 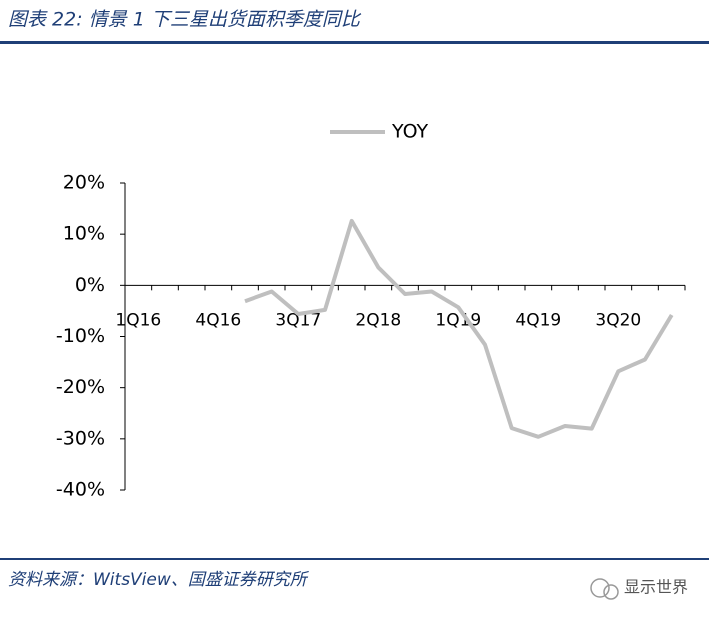 What do you see at coordinates (185, 20) in the screenshot?
I see `chart-title: 图表 22: 情景 1 下三星出货面积季度同比` at bounding box center [185, 20].